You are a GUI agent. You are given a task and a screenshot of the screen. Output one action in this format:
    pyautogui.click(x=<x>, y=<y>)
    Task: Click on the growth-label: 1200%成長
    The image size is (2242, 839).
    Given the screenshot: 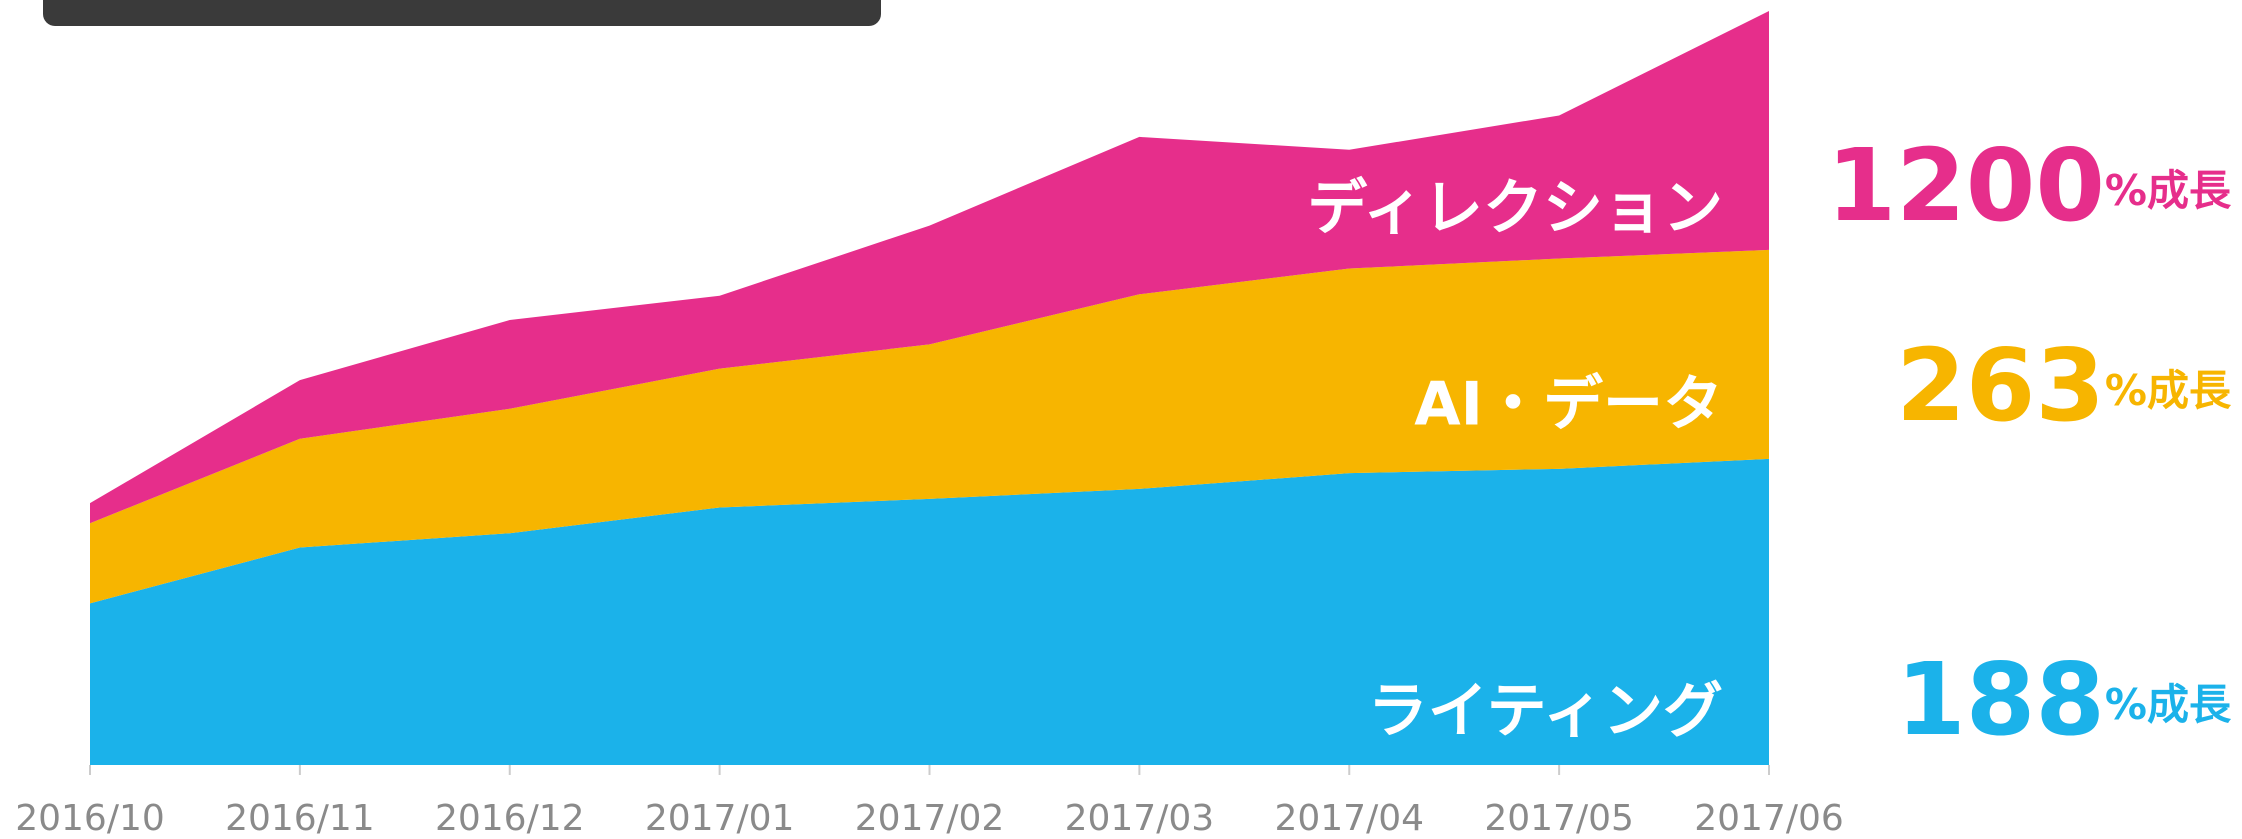 What is the action you would take?
    pyautogui.click(x=2029, y=185)
    